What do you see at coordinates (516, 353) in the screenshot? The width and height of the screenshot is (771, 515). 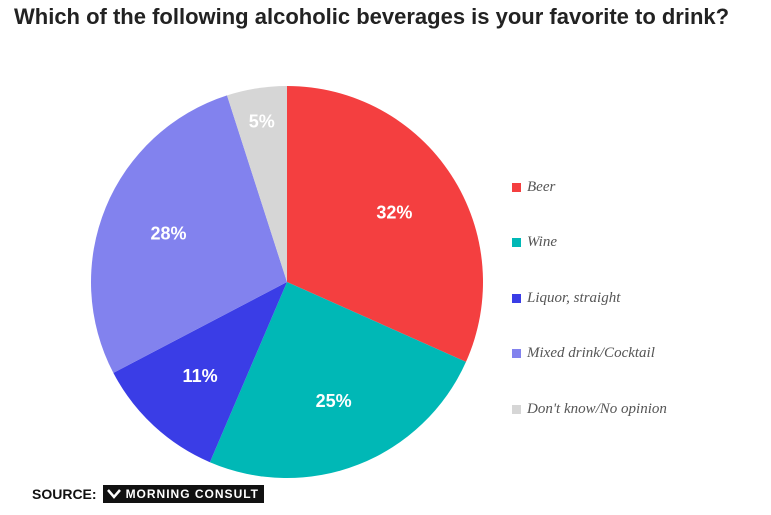 I see `legend-swatch-mixed-drink` at bounding box center [516, 353].